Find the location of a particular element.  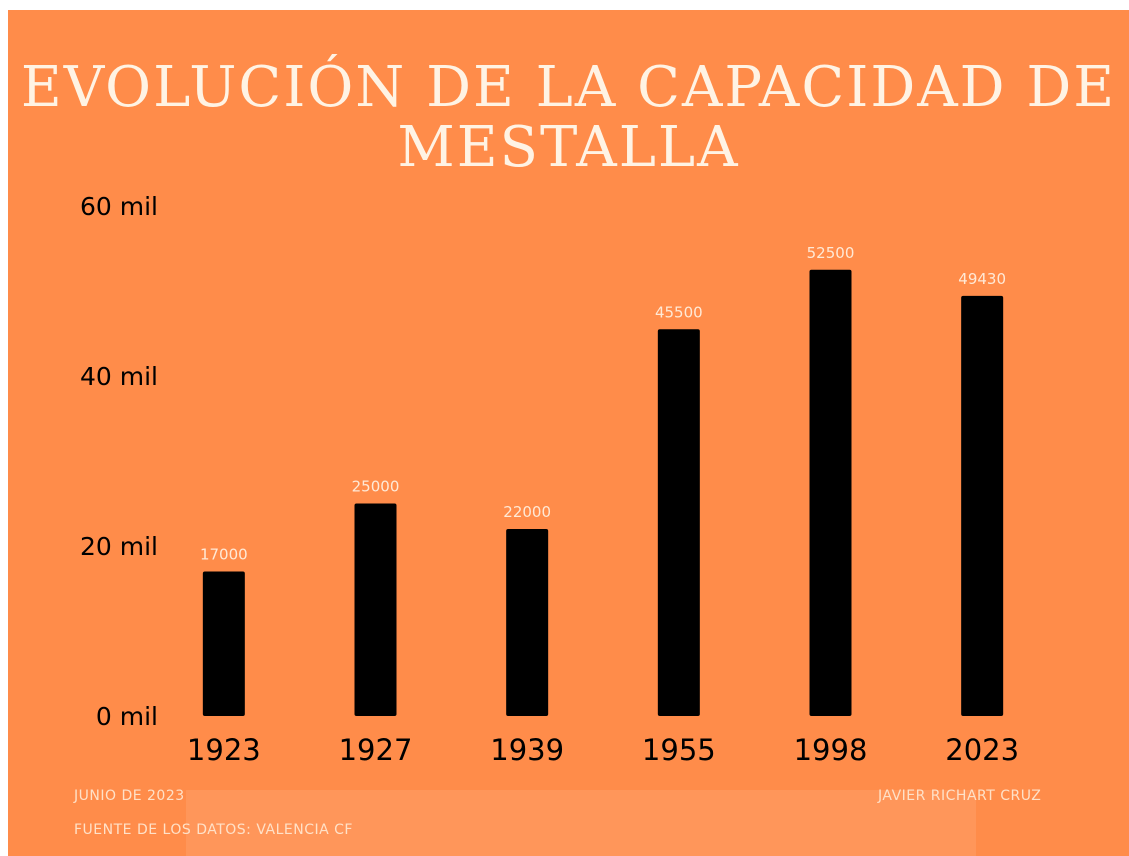

footer-date: JUNIO DE 2023 is located at coordinates (129, 796).